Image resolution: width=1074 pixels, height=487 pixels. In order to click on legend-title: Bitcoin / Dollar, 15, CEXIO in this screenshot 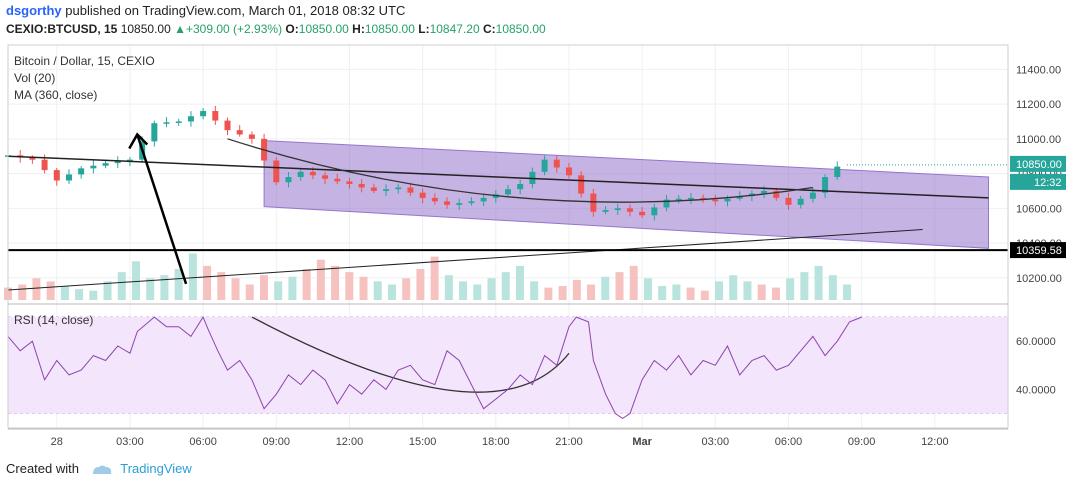, I will do `click(84, 61)`.